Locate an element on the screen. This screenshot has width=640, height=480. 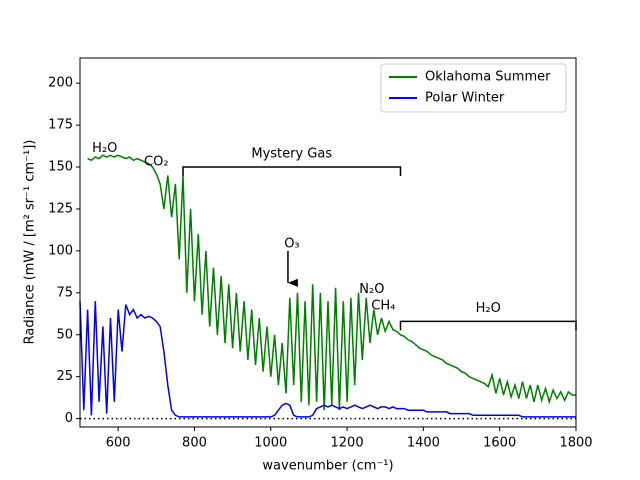
arrow-label: O₃ is located at coordinates (291, 243).